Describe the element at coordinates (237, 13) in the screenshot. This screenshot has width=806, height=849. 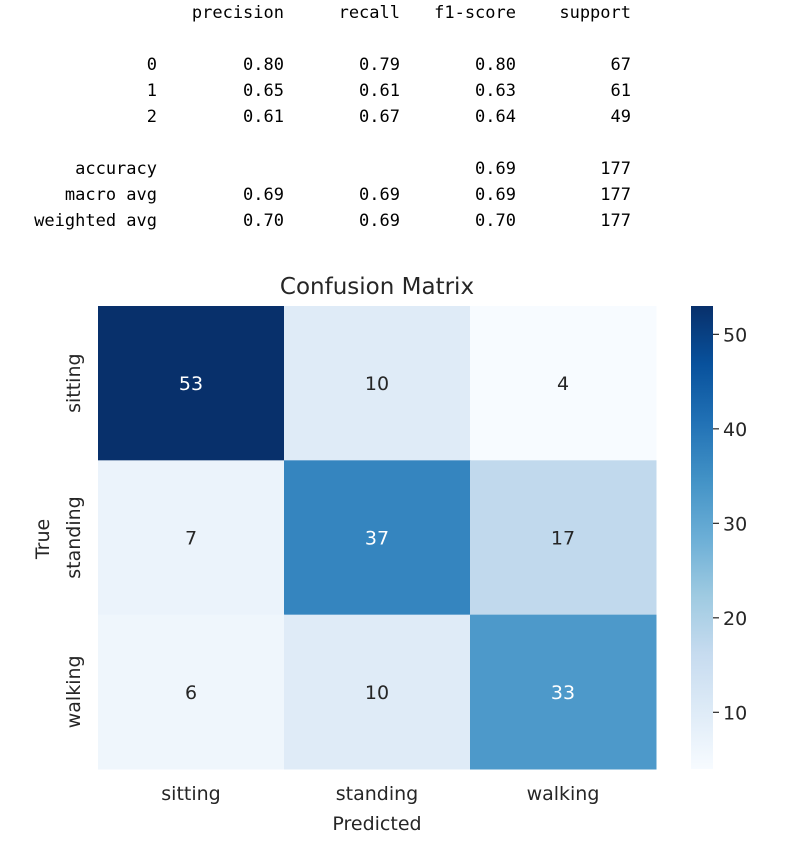
I see `report-header-precision: precision` at that location.